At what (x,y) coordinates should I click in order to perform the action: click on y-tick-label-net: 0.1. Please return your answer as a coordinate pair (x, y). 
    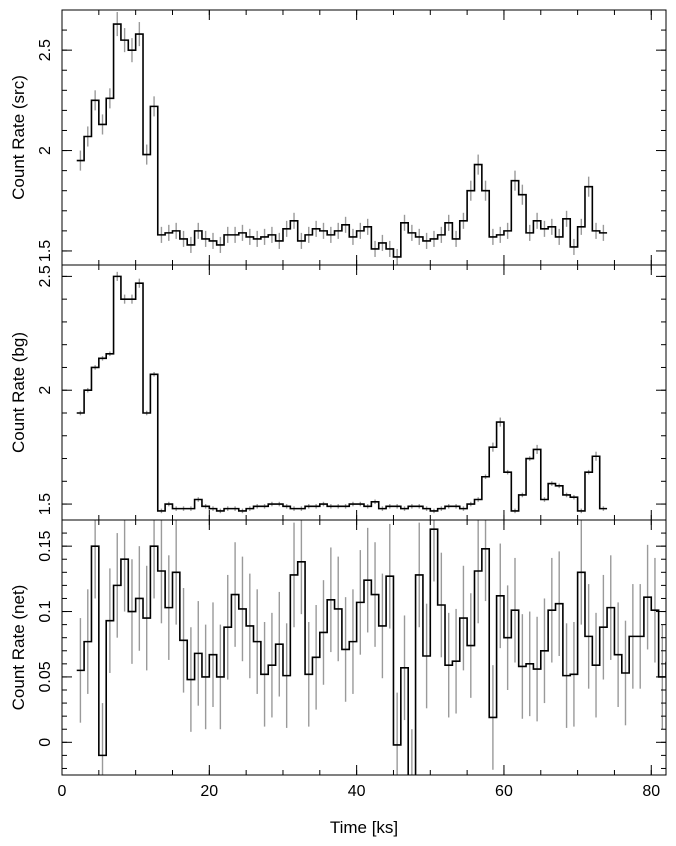
    Looking at the image, I should click on (45, 611).